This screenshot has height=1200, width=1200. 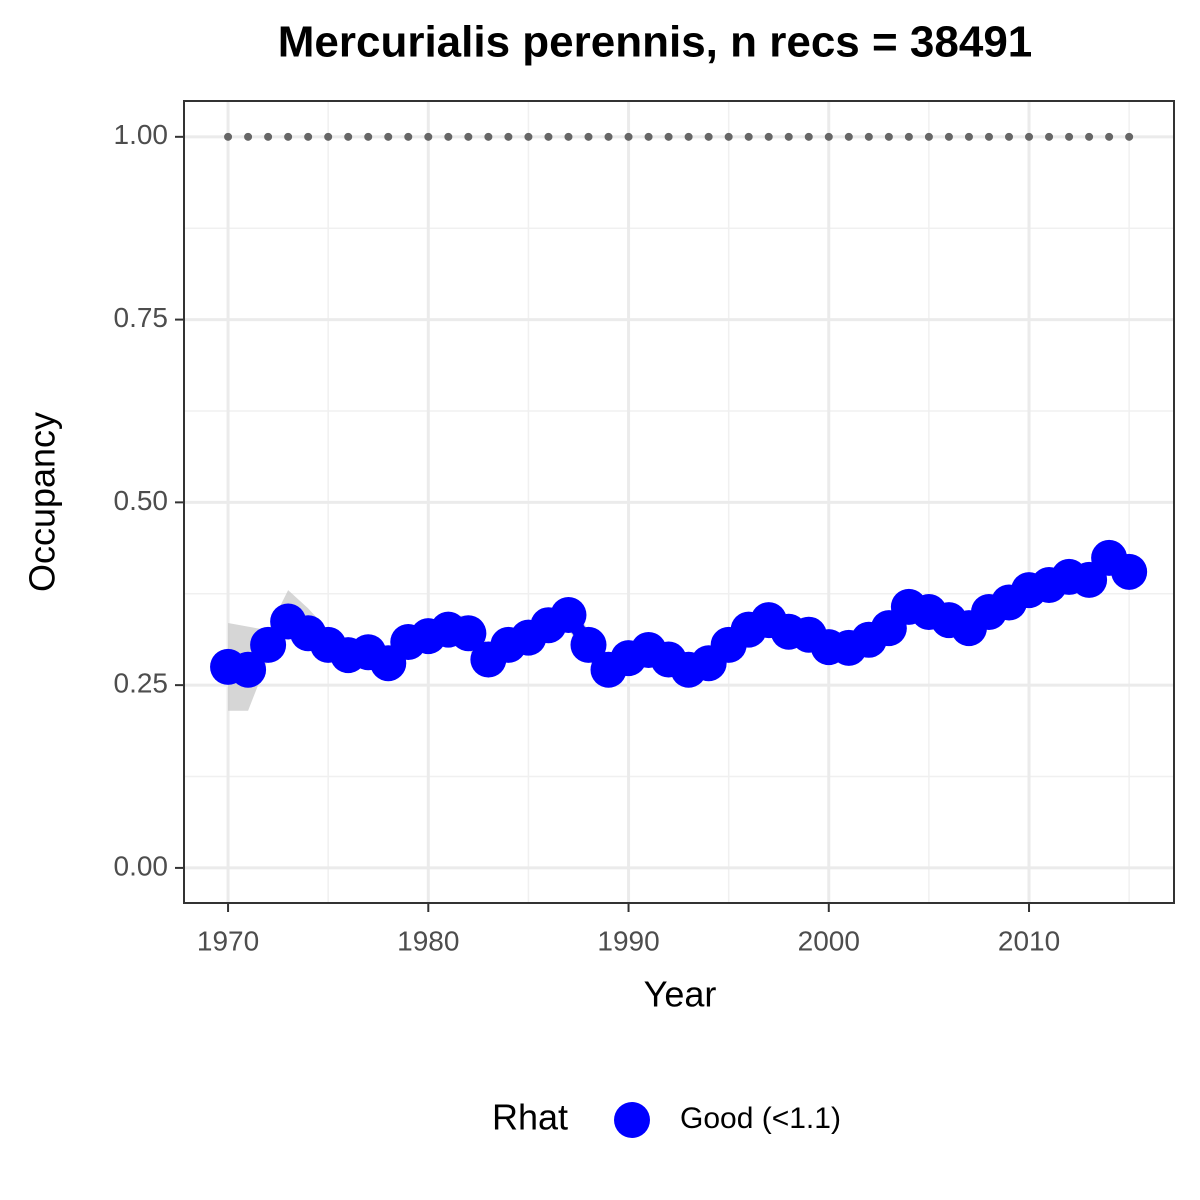 What do you see at coordinates (141, 317) in the screenshot?
I see `y-tick-label: 0.75` at bounding box center [141, 317].